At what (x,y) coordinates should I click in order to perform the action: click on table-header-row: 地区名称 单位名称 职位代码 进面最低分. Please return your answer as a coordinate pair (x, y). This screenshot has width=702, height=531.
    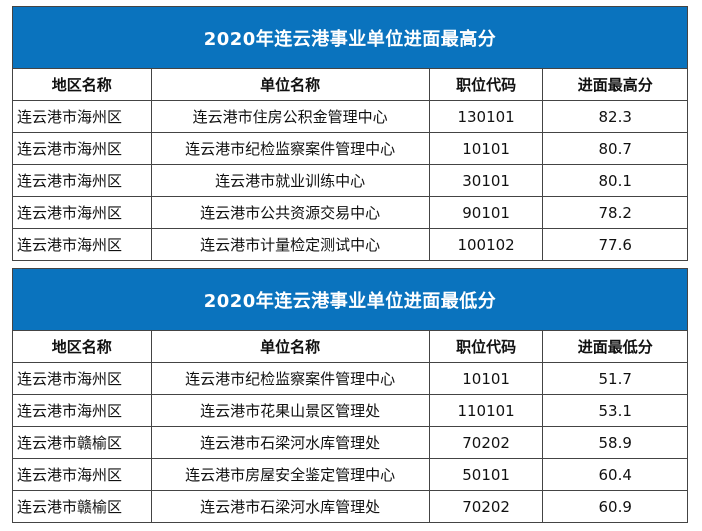
    Looking at the image, I should click on (350, 347).